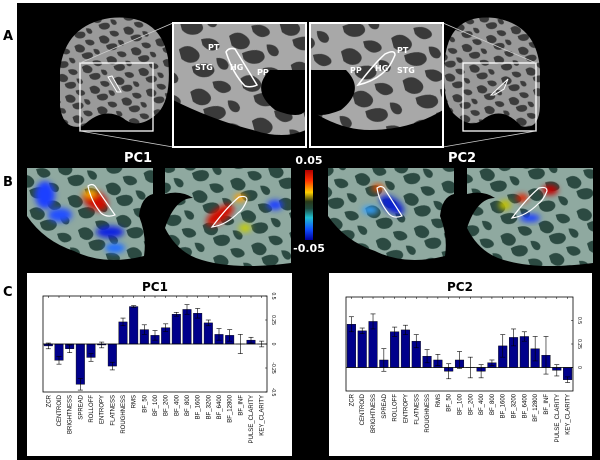 The height and width of the screenshot is (460, 600). I want to click on colorbar-min-label: -0.05, so click(309, 248).